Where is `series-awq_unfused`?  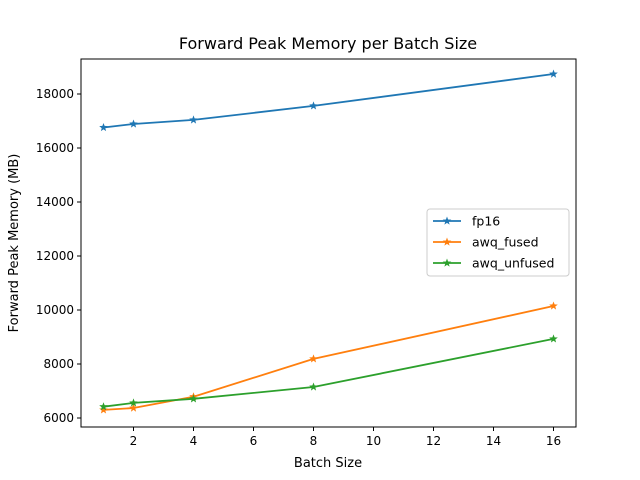 series-awq_unfused is located at coordinates (328, 372).